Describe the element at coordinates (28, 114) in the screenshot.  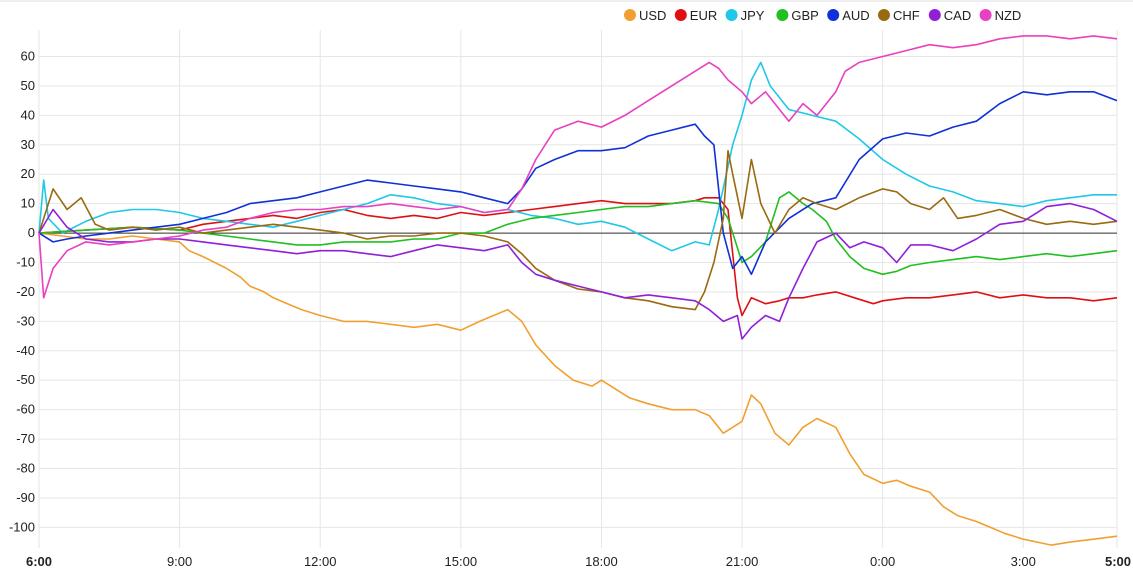
I see `y-tick-label: 40` at that location.